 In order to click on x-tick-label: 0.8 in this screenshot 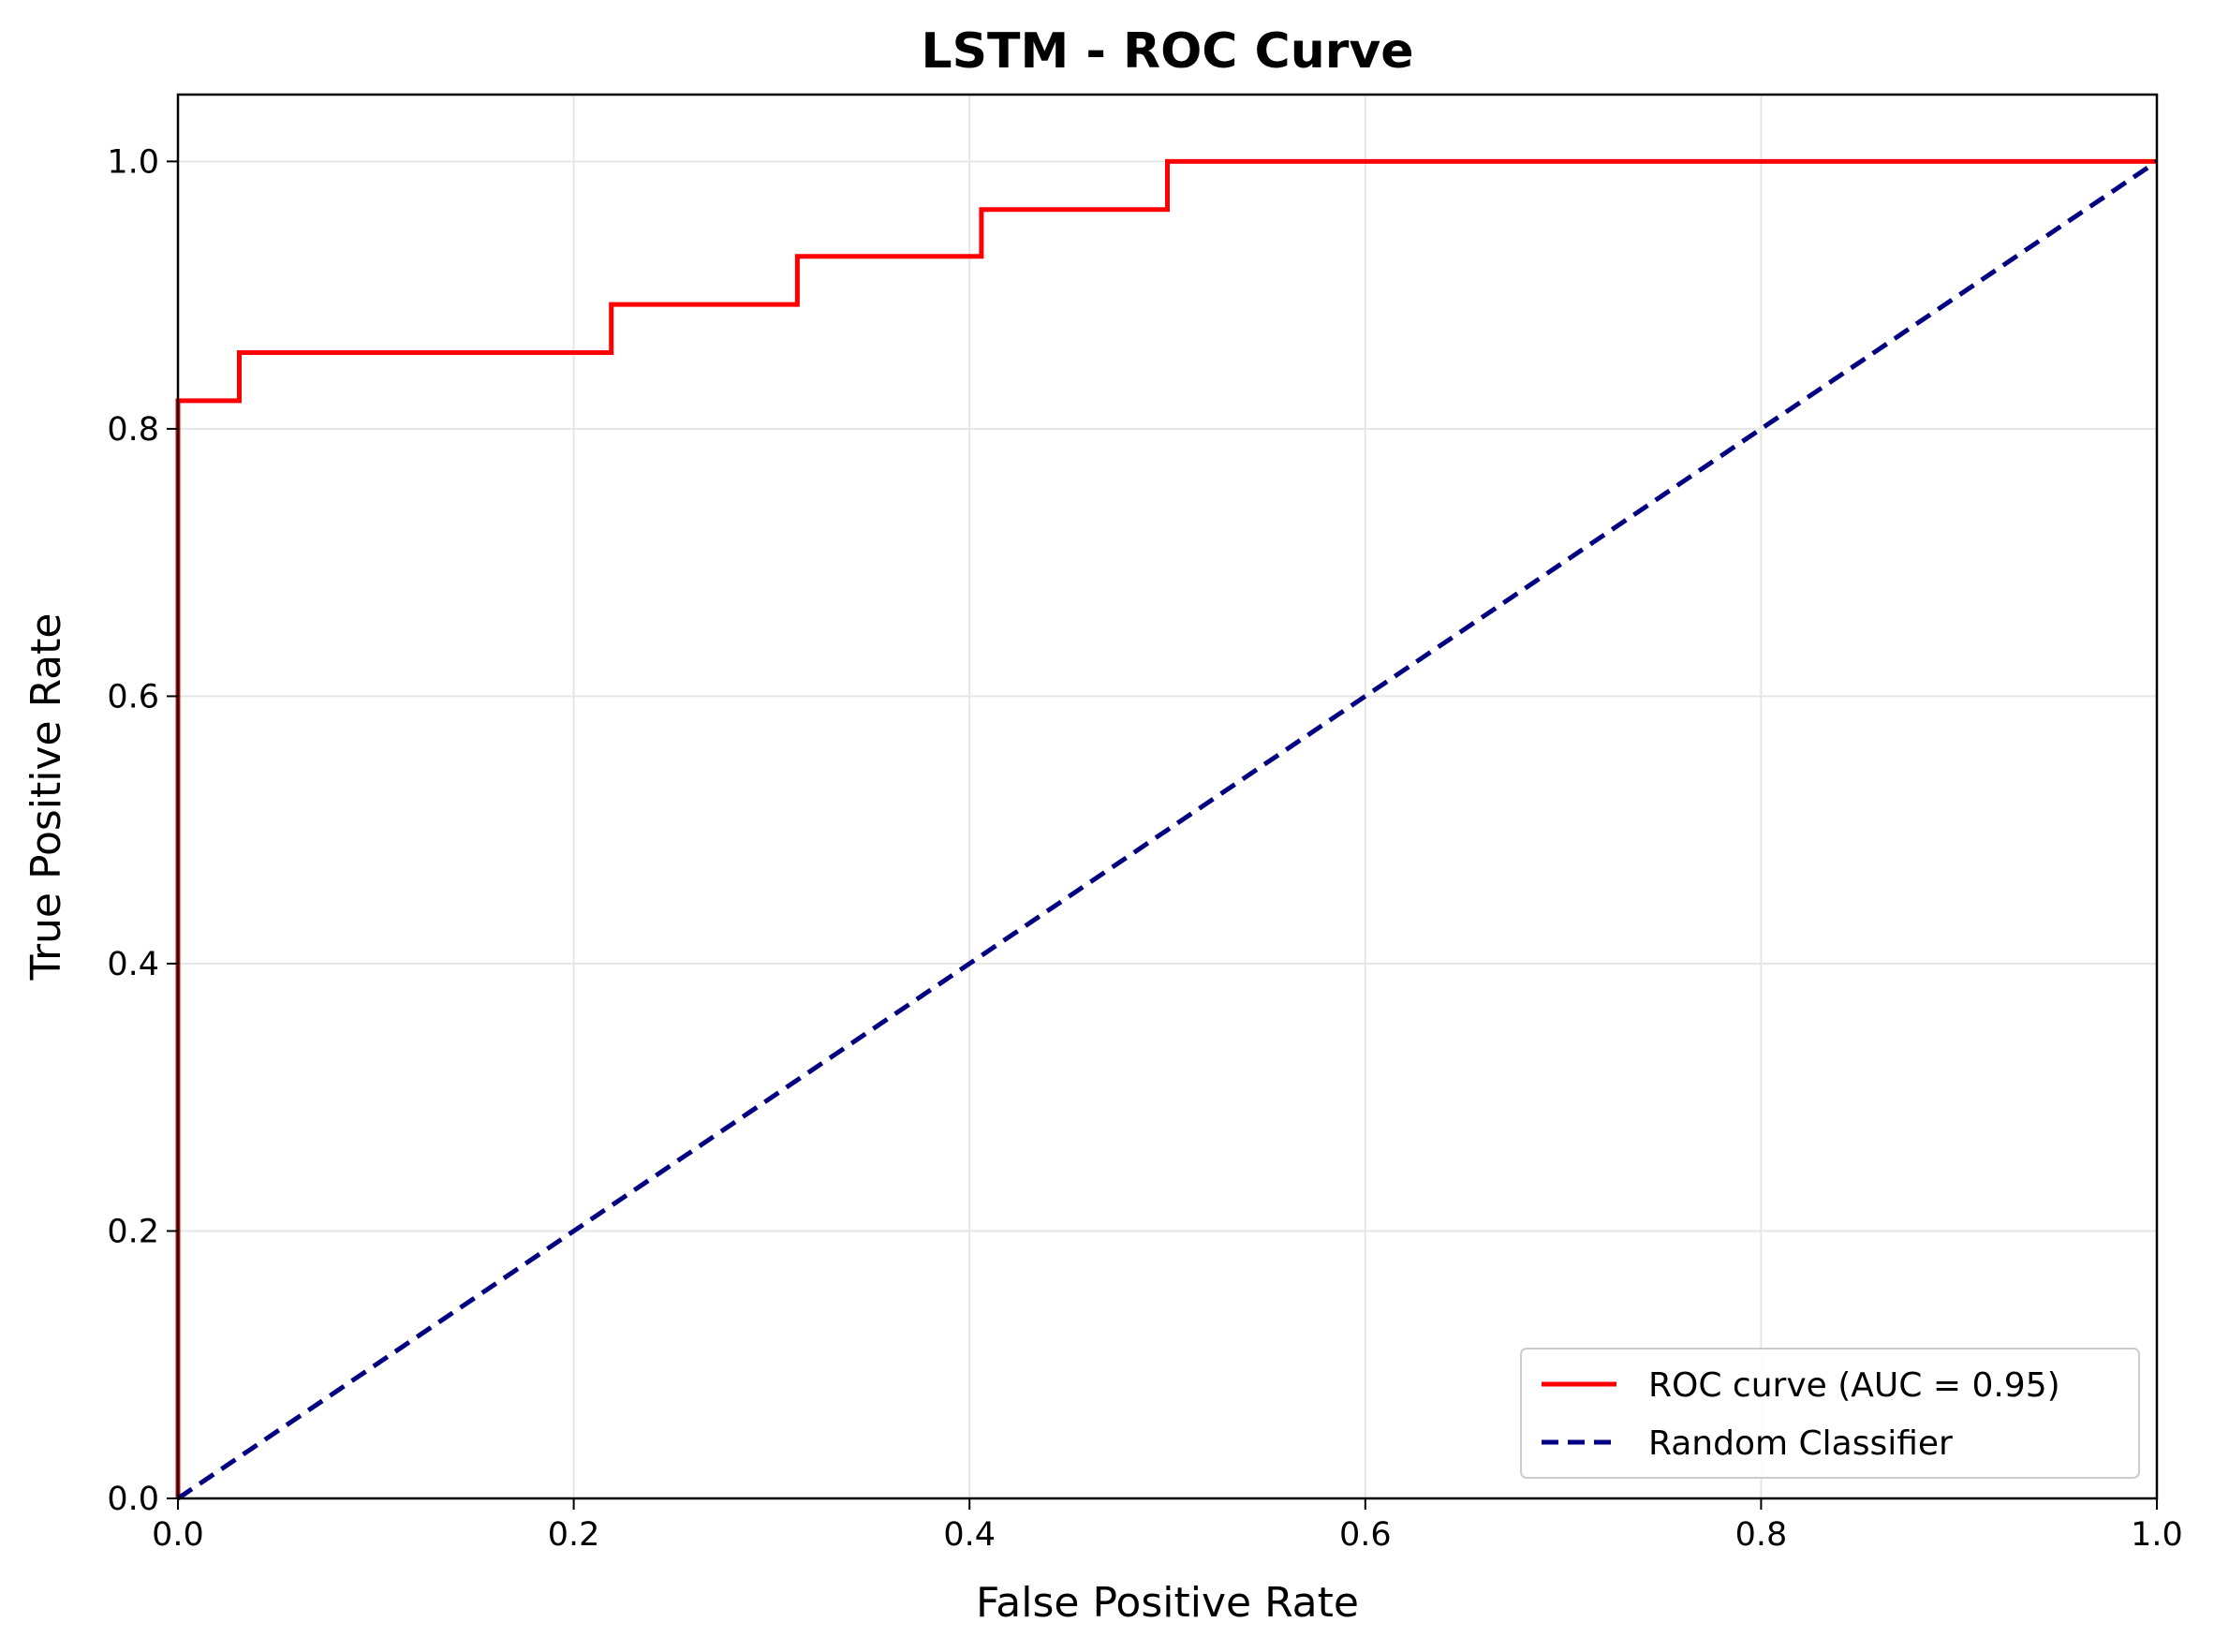, I will do `click(1761, 1535)`.